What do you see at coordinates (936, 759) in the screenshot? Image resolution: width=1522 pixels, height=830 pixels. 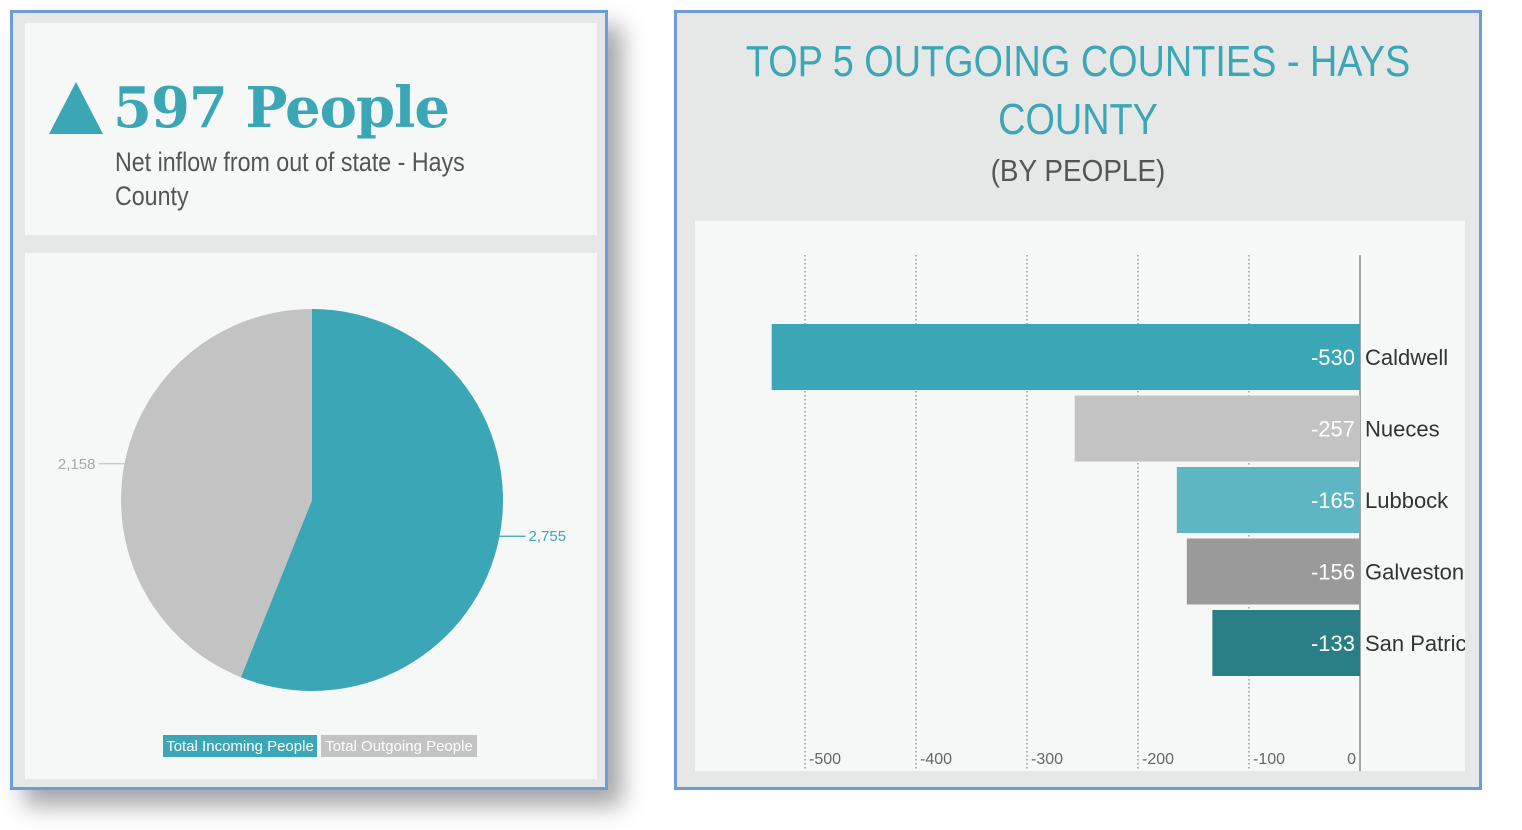 I see `tick-label-1: -400` at bounding box center [936, 759].